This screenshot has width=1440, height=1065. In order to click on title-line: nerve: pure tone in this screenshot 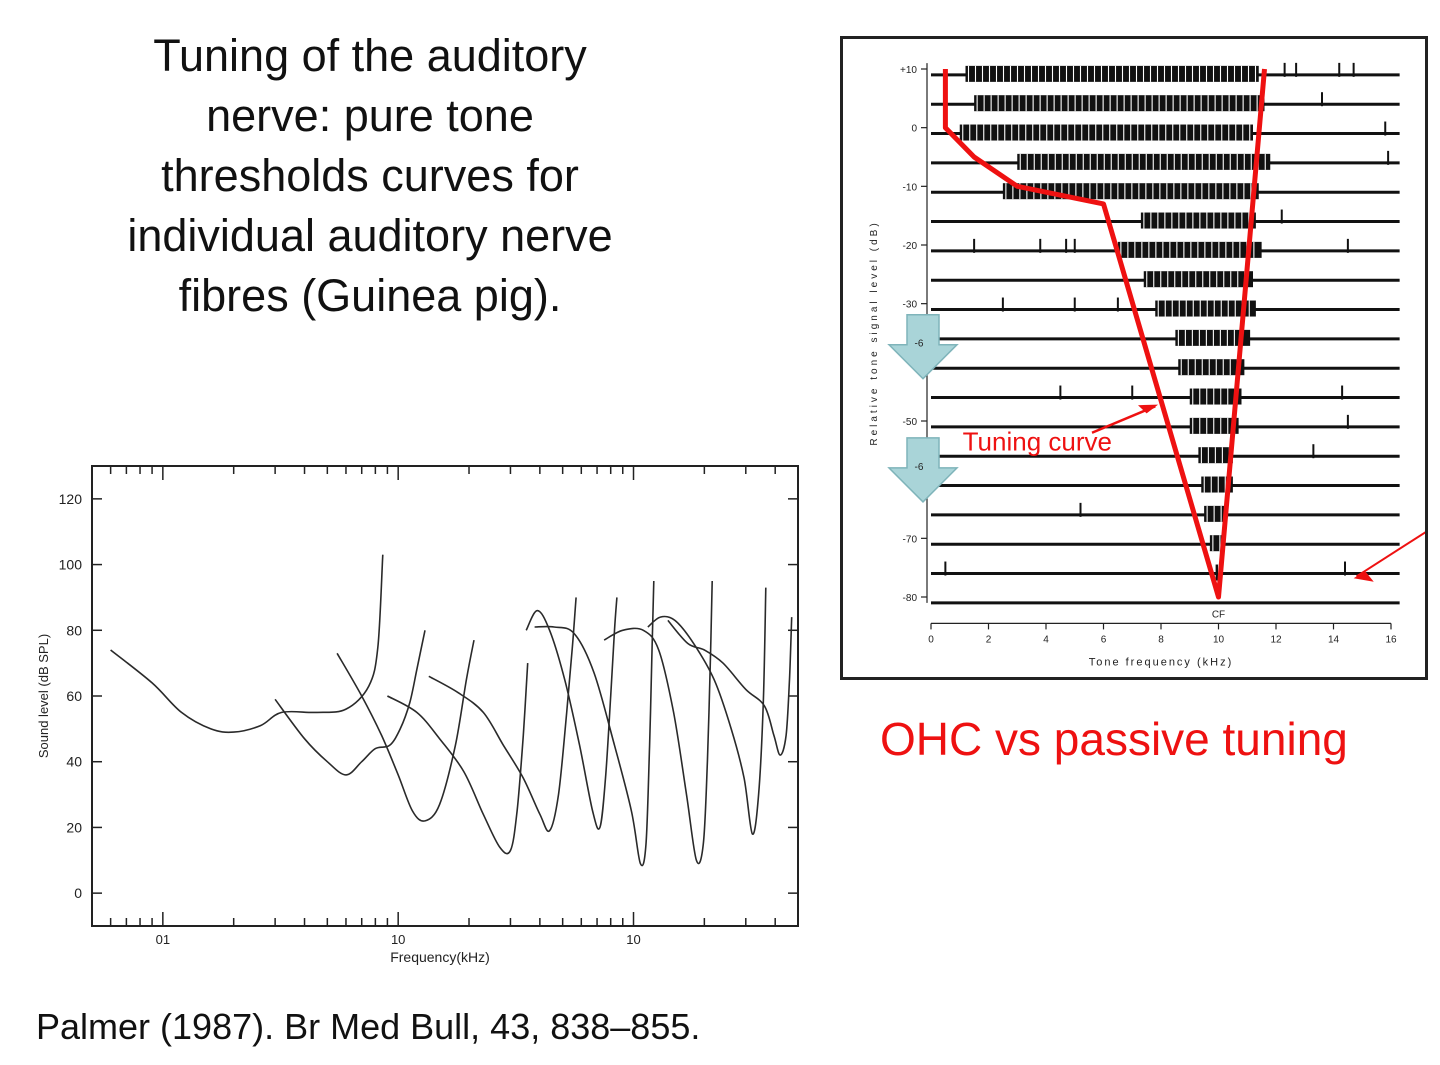, I will do `click(370, 115)`.